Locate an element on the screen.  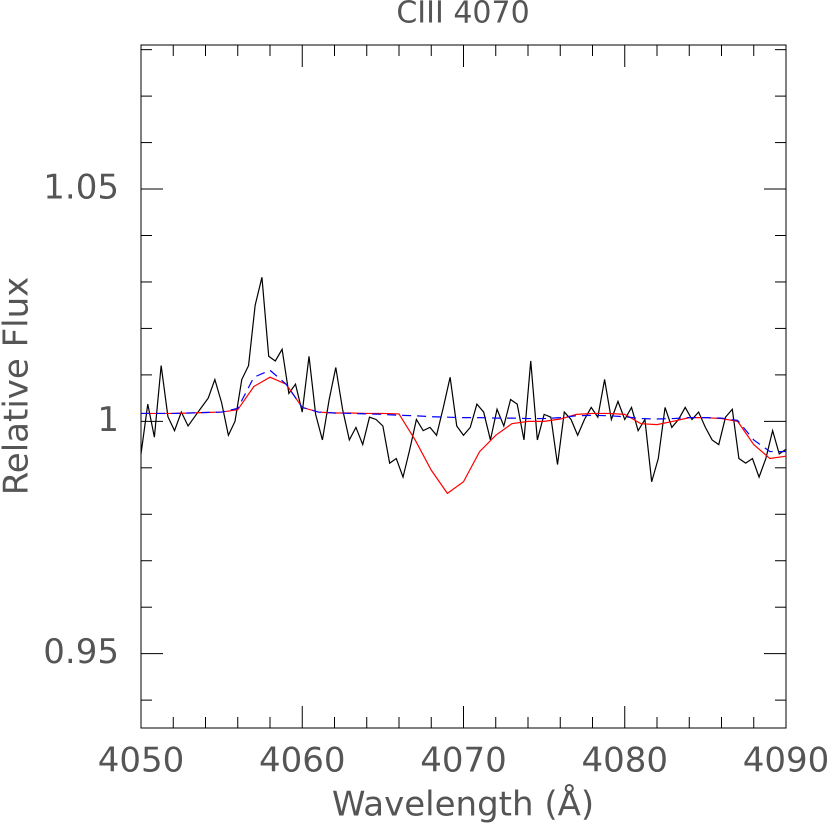
x-axis-label: Wavelength (Å) is located at coordinates (463, 804).